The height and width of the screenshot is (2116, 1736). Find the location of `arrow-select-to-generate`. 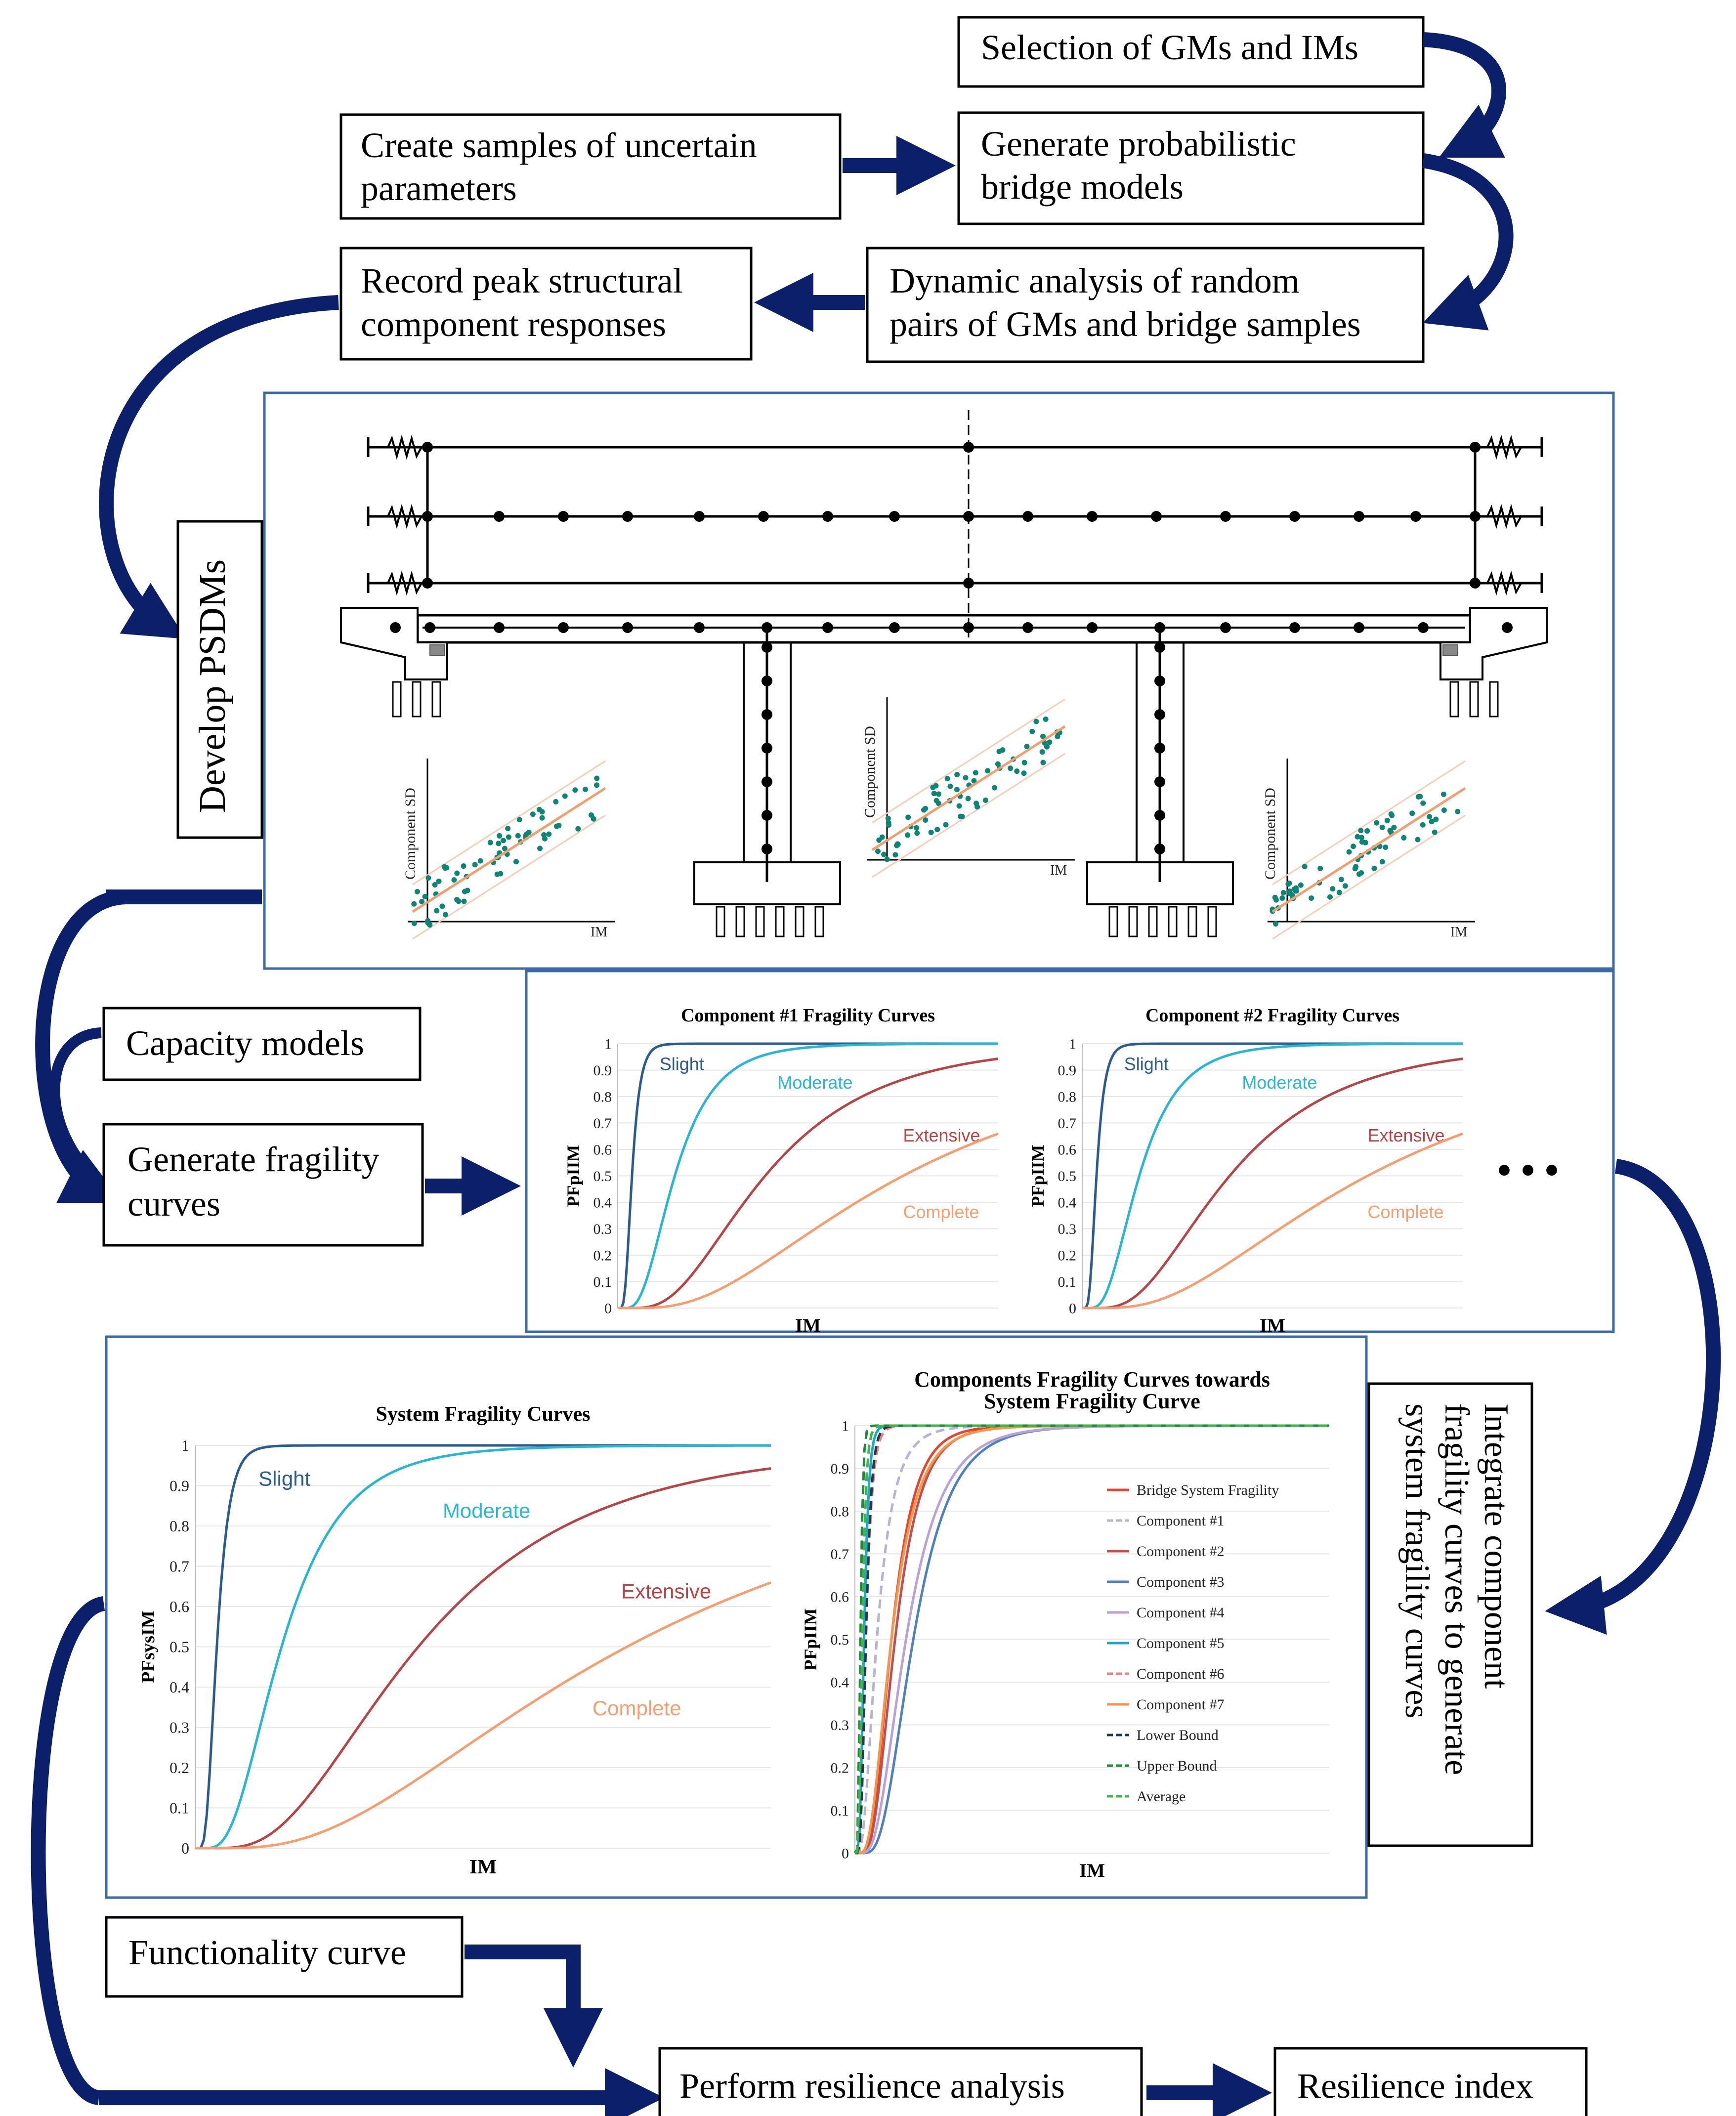

arrow-select-to-generate is located at coordinates (1465, 95).